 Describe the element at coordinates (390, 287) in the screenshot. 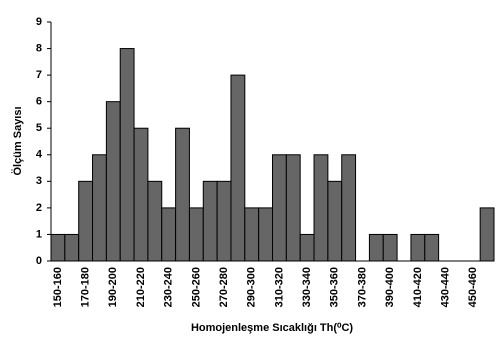

I see `x-tick-label: 390-400` at that location.